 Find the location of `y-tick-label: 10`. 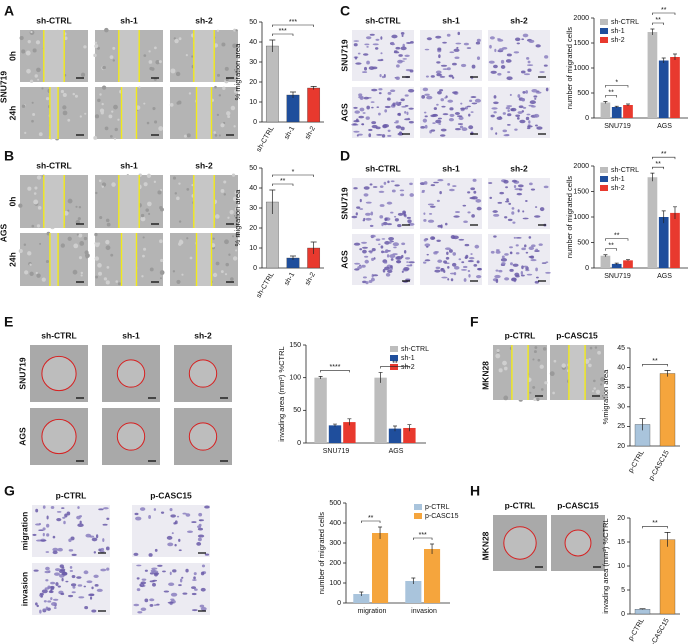

y-tick-label: 10 is located at coordinates (253, 248).